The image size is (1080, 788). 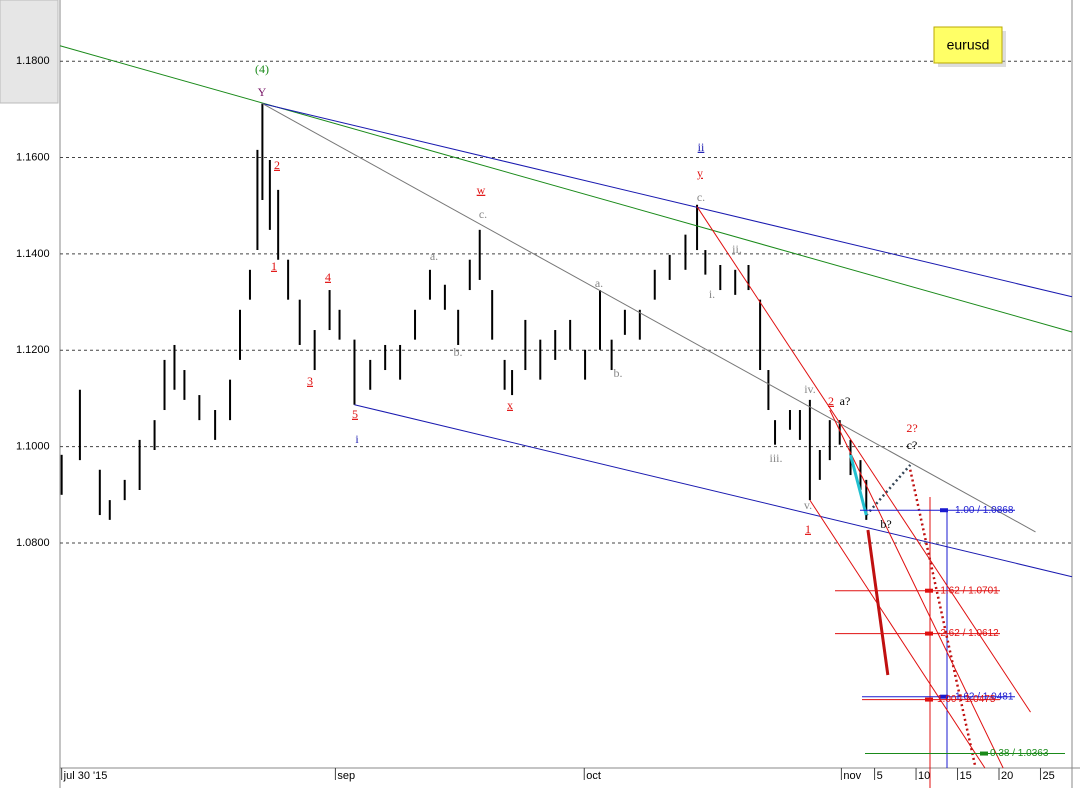 I want to click on wave-label: 2?, so click(x=911, y=428).